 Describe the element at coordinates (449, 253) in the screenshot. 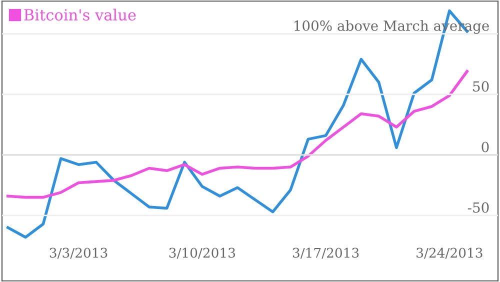

I see `x-tick-label: 3/24/2013` at that location.